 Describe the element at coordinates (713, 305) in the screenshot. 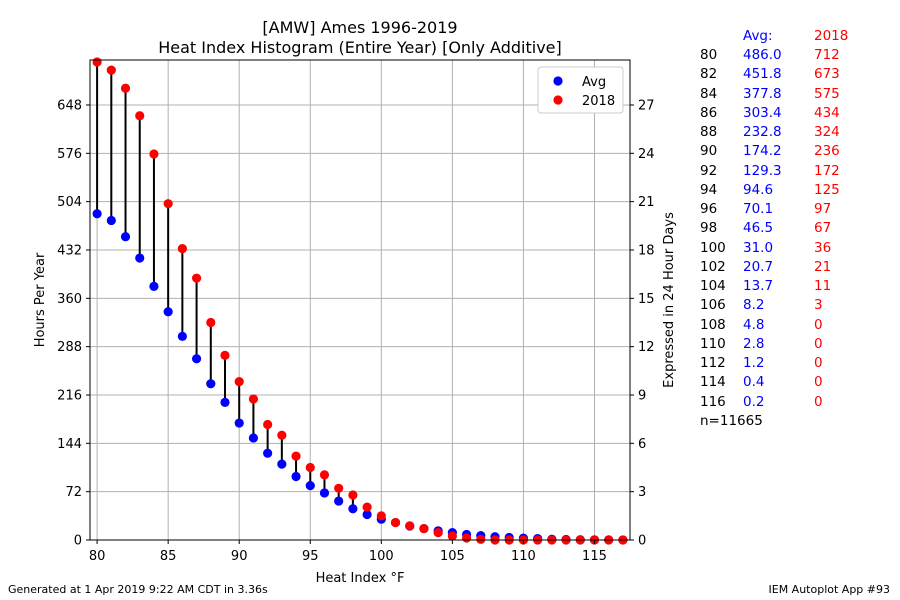

I see `table-temp: 106` at that location.